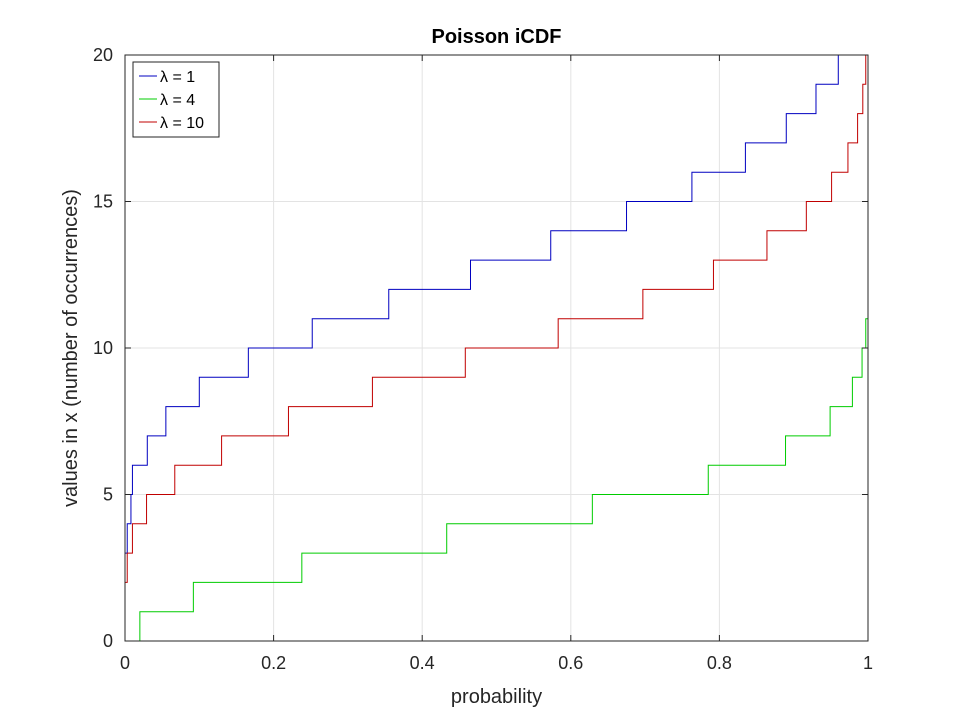 This screenshot has height=720, width=960. I want to click on y-tick-label-1: 5, so click(108, 495).